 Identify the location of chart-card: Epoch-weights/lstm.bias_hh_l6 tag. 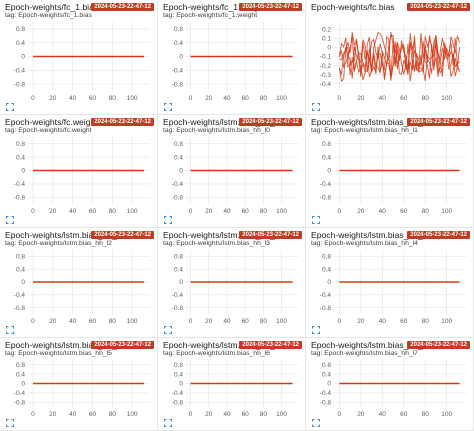
(232, 384).